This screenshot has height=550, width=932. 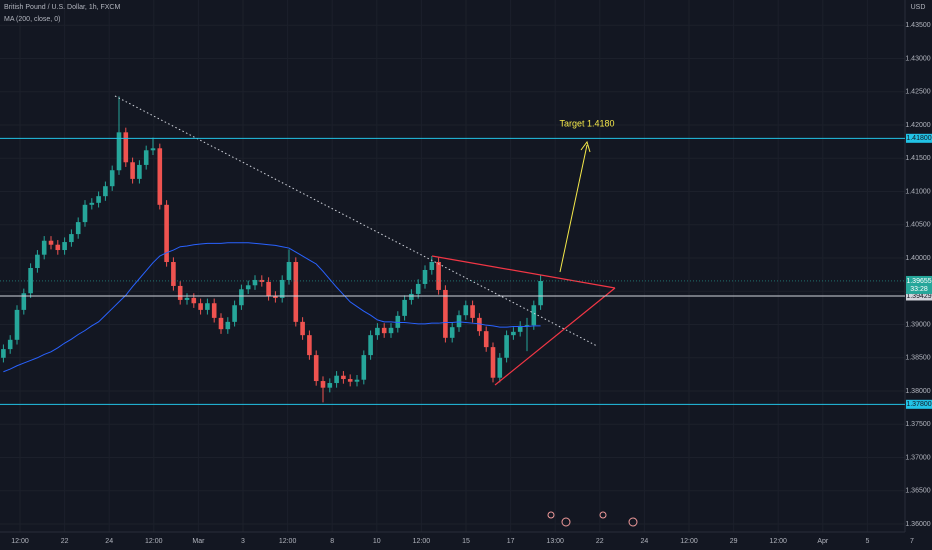 What do you see at coordinates (573, 208) in the screenshot?
I see `target-arrow` at bounding box center [573, 208].